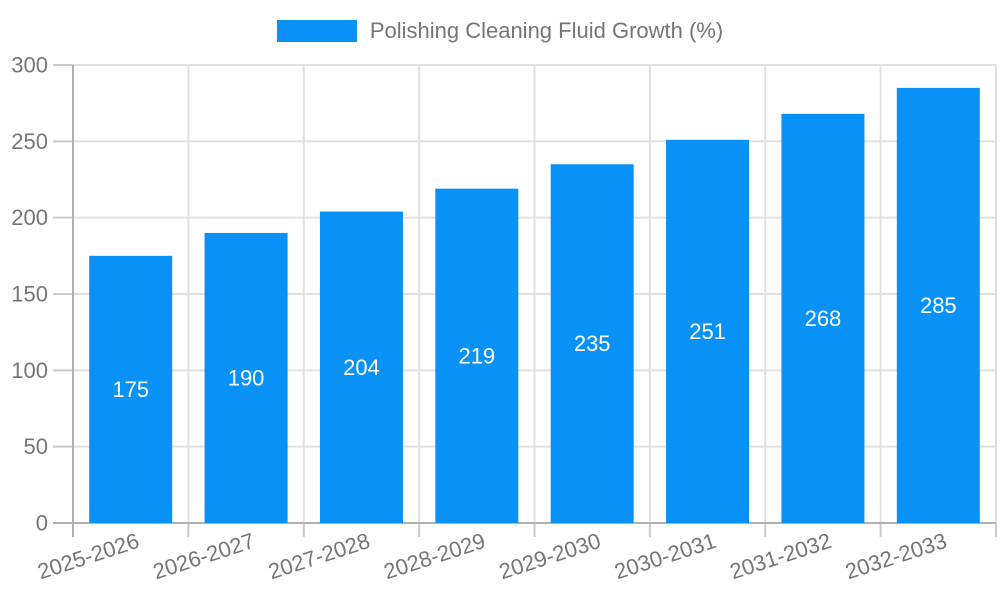 The height and width of the screenshot is (600, 1000). I want to click on legend-label: Polishing Cleaning Fluid Growth (%), so click(546, 30).